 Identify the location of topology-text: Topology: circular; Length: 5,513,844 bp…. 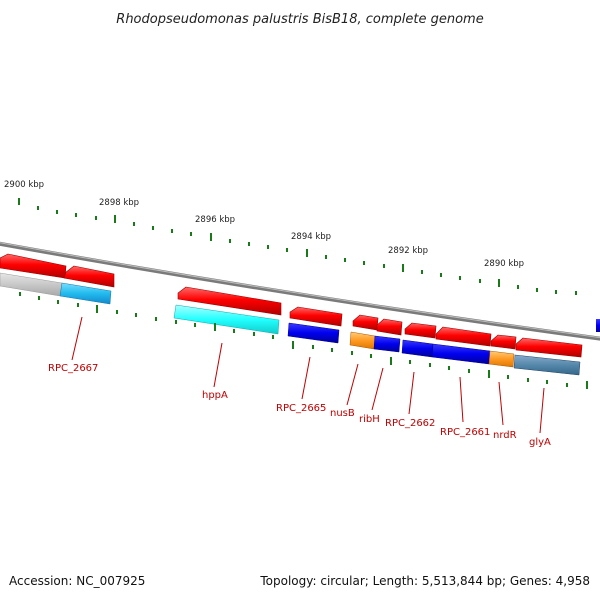
(425, 581).